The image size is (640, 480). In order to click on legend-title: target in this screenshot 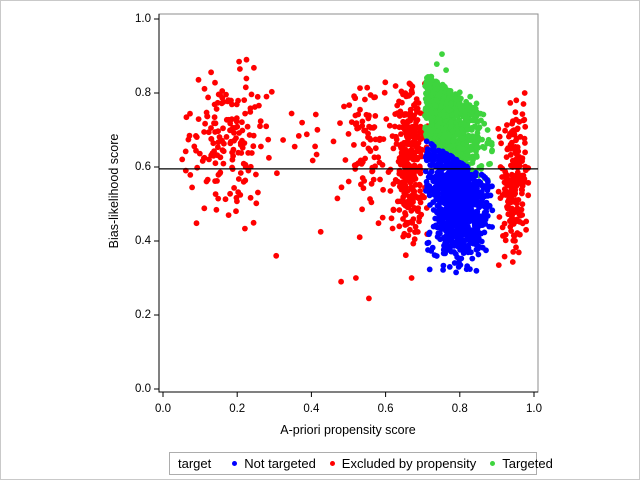, I will do `click(195, 463)`.